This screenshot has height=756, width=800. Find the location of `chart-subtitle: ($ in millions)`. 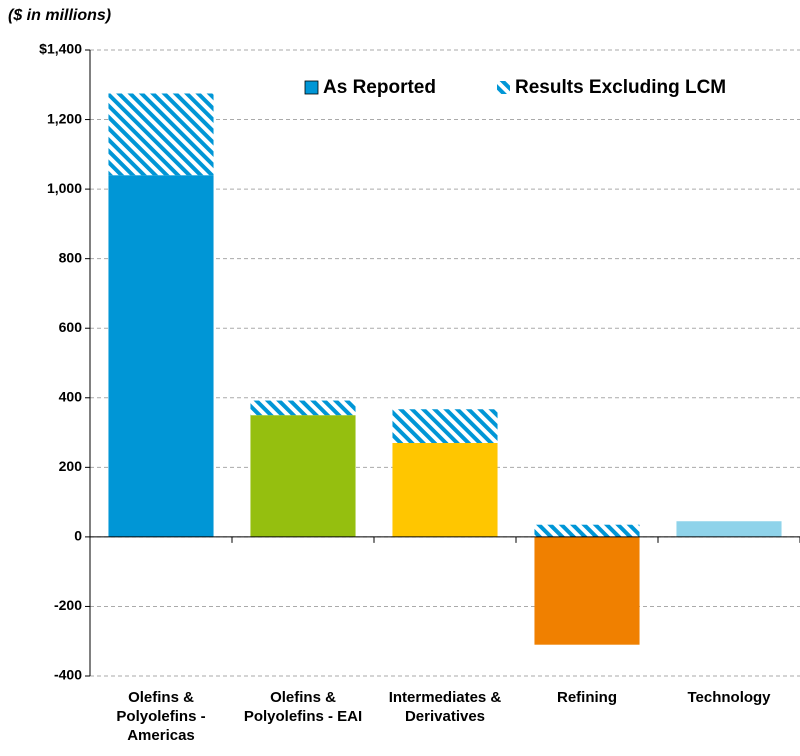

chart-subtitle: ($ in millions) is located at coordinates (59, 15).